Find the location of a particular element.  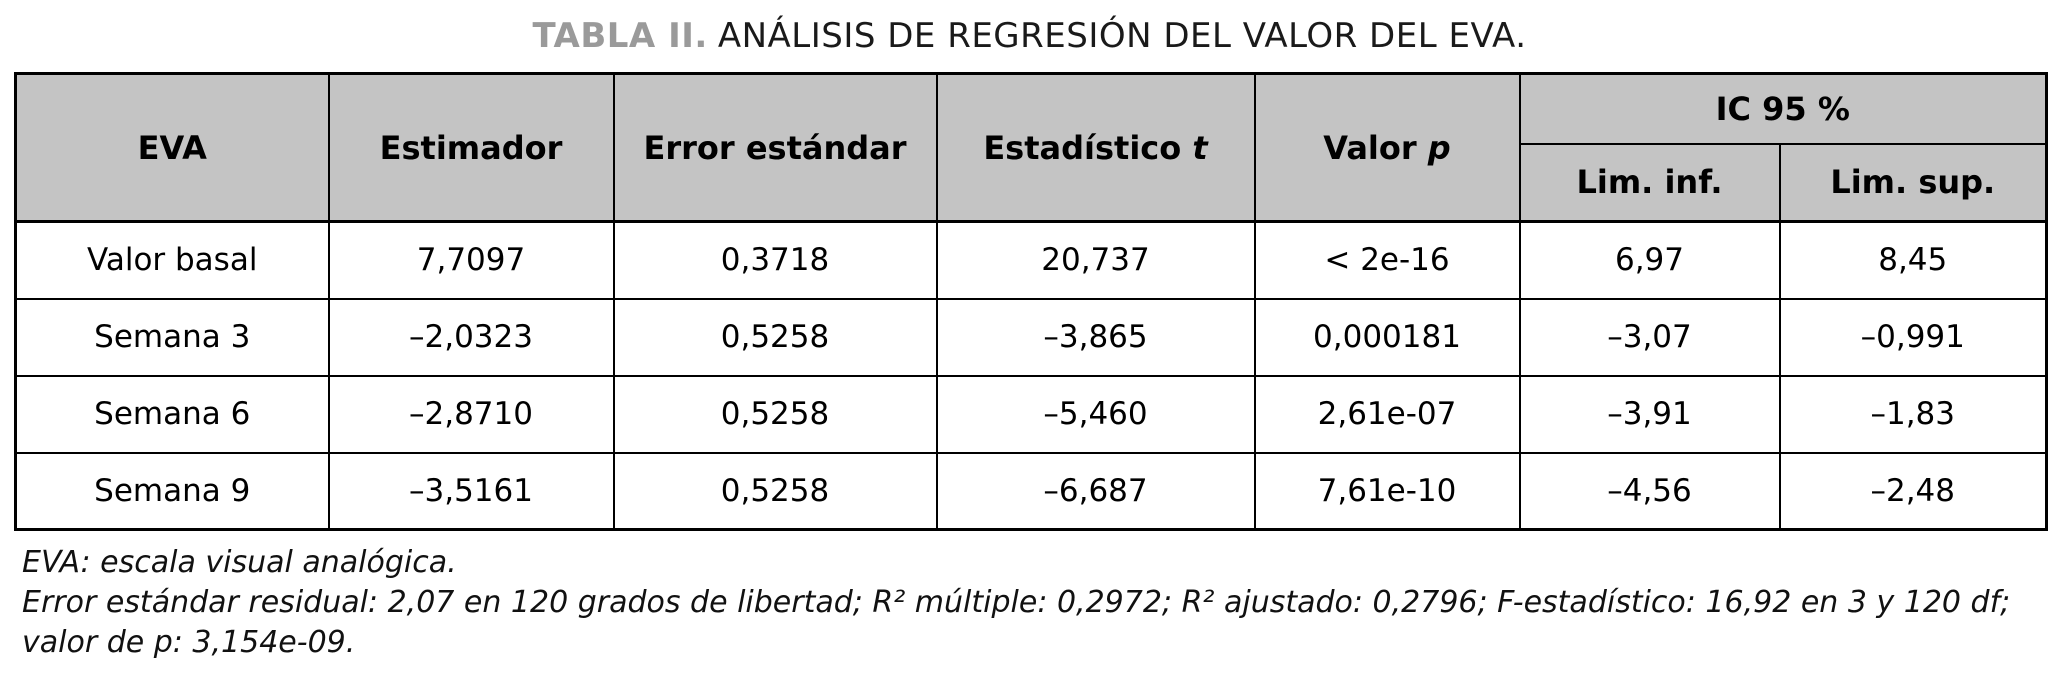

cell-valor-p: 7,61e-10 is located at coordinates (1387, 491).